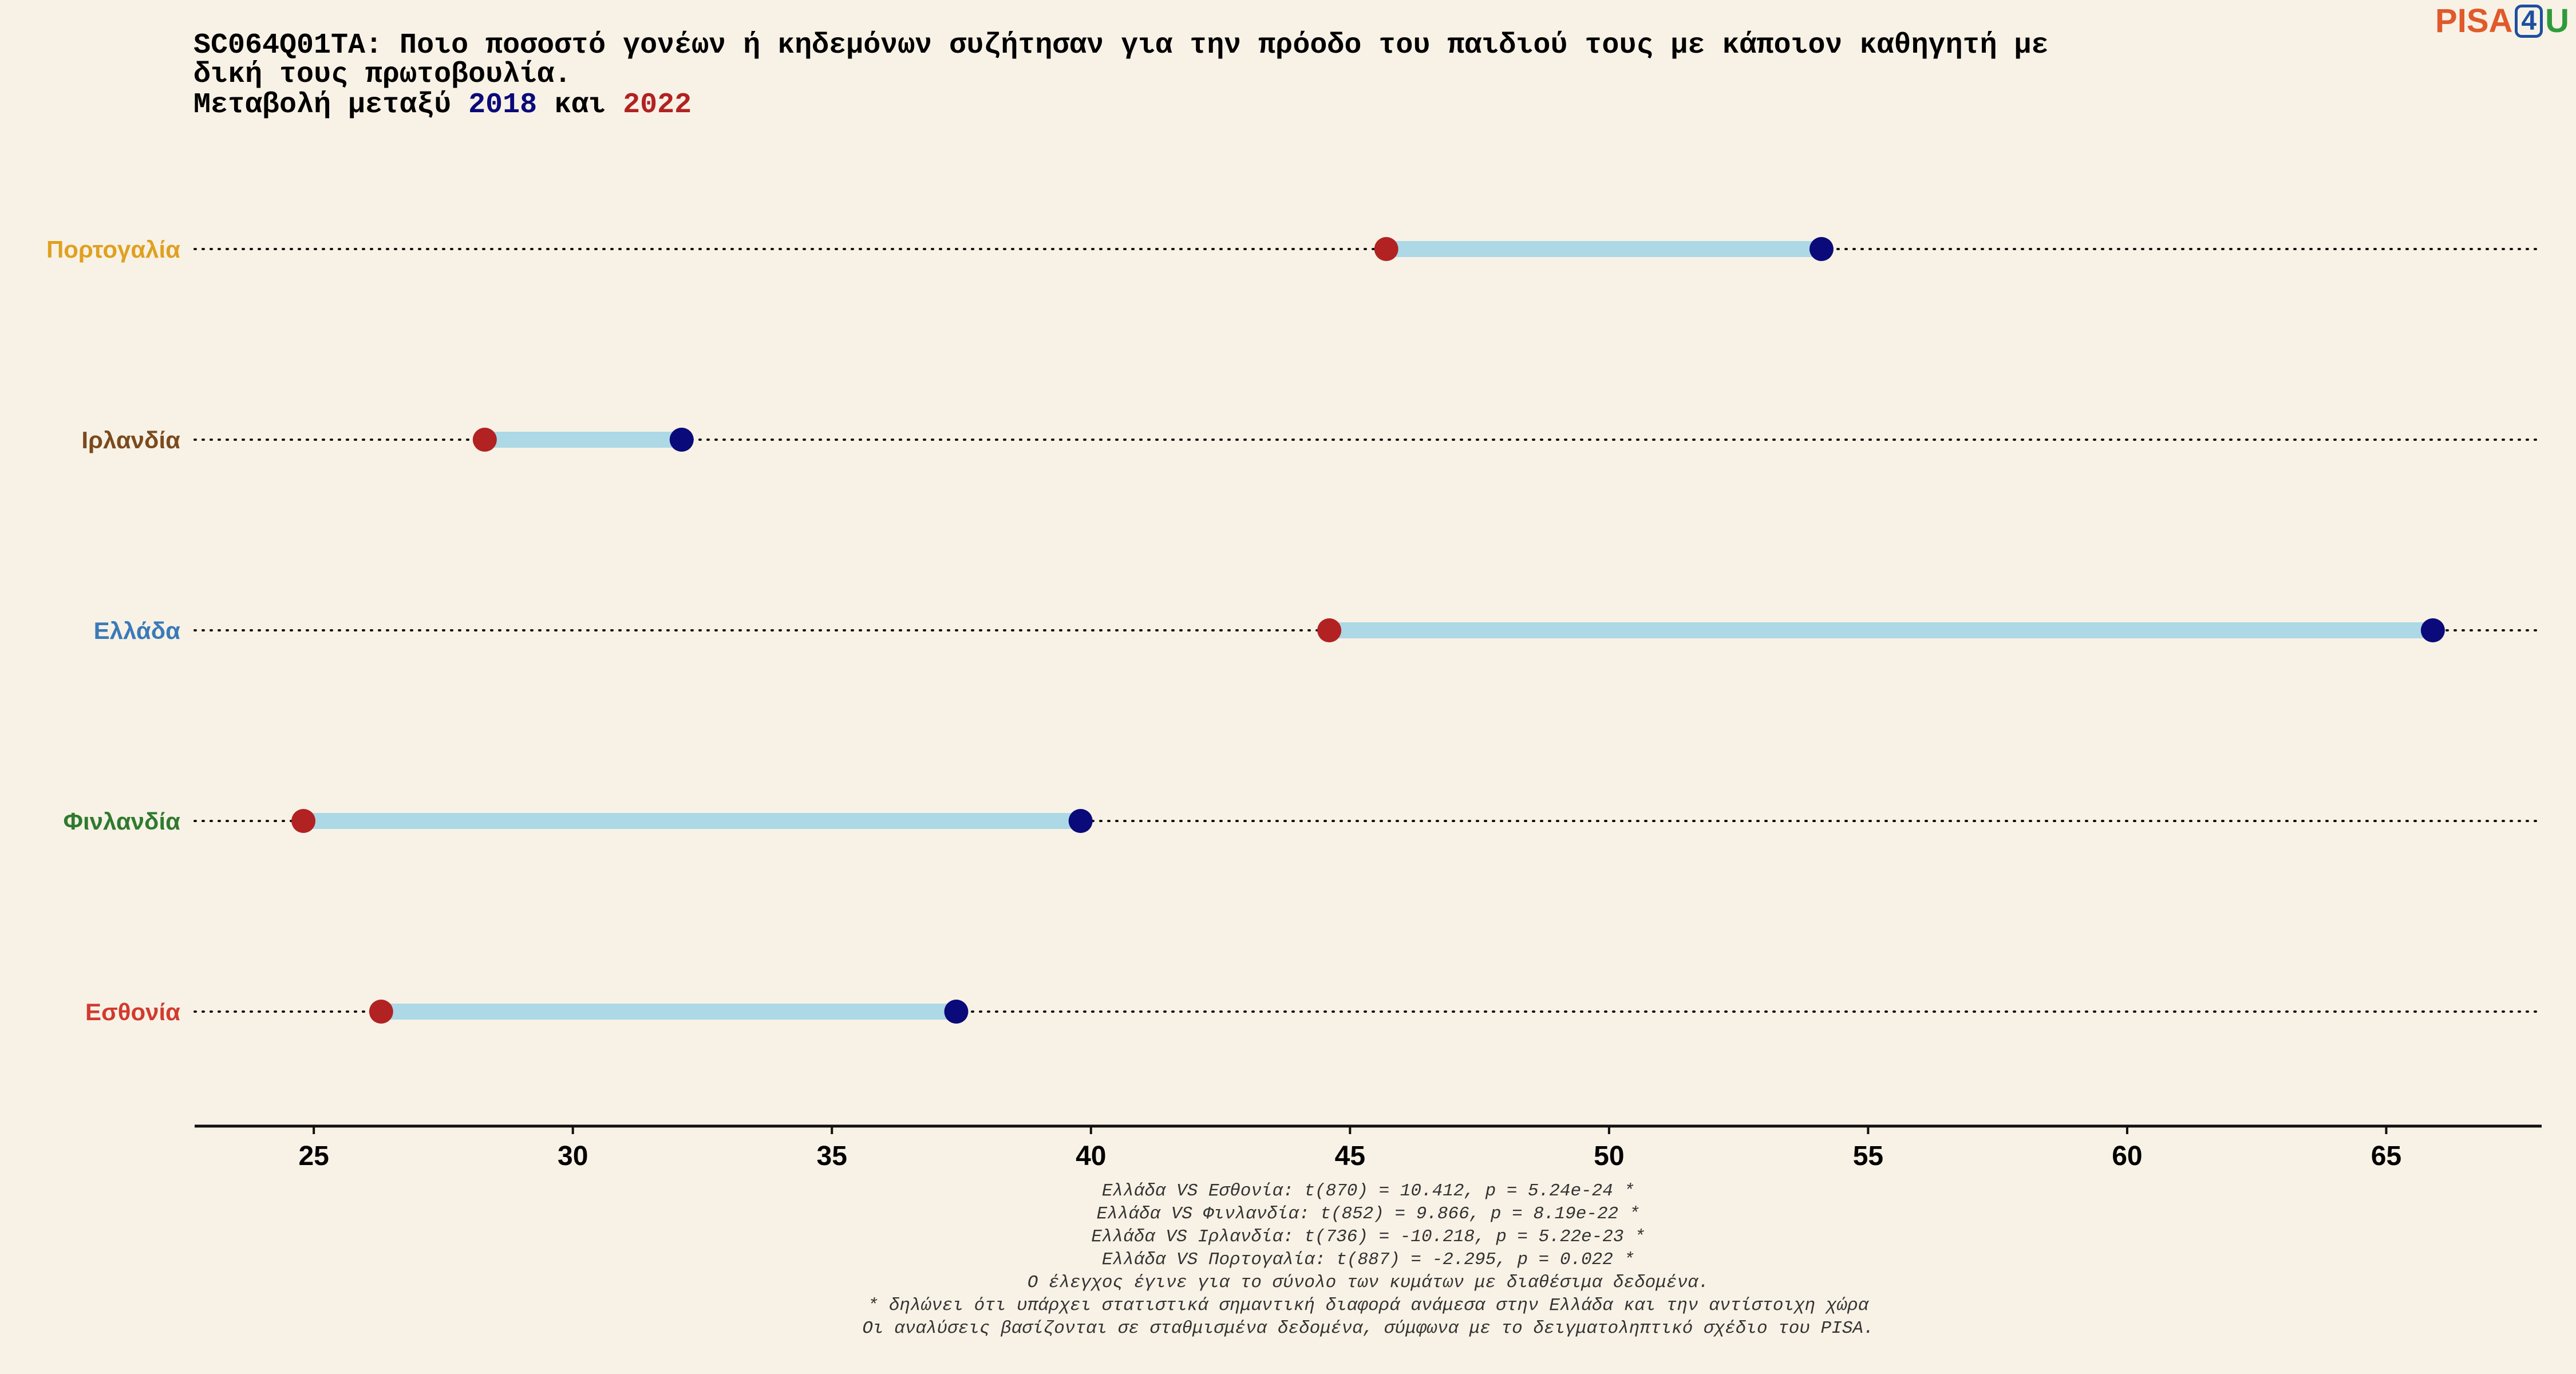 Image resolution: width=2576 pixels, height=1374 pixels. Describe the element at coordinates (2386, 1156) in the screenshot. I see `x-tick-label: 65` at that location.